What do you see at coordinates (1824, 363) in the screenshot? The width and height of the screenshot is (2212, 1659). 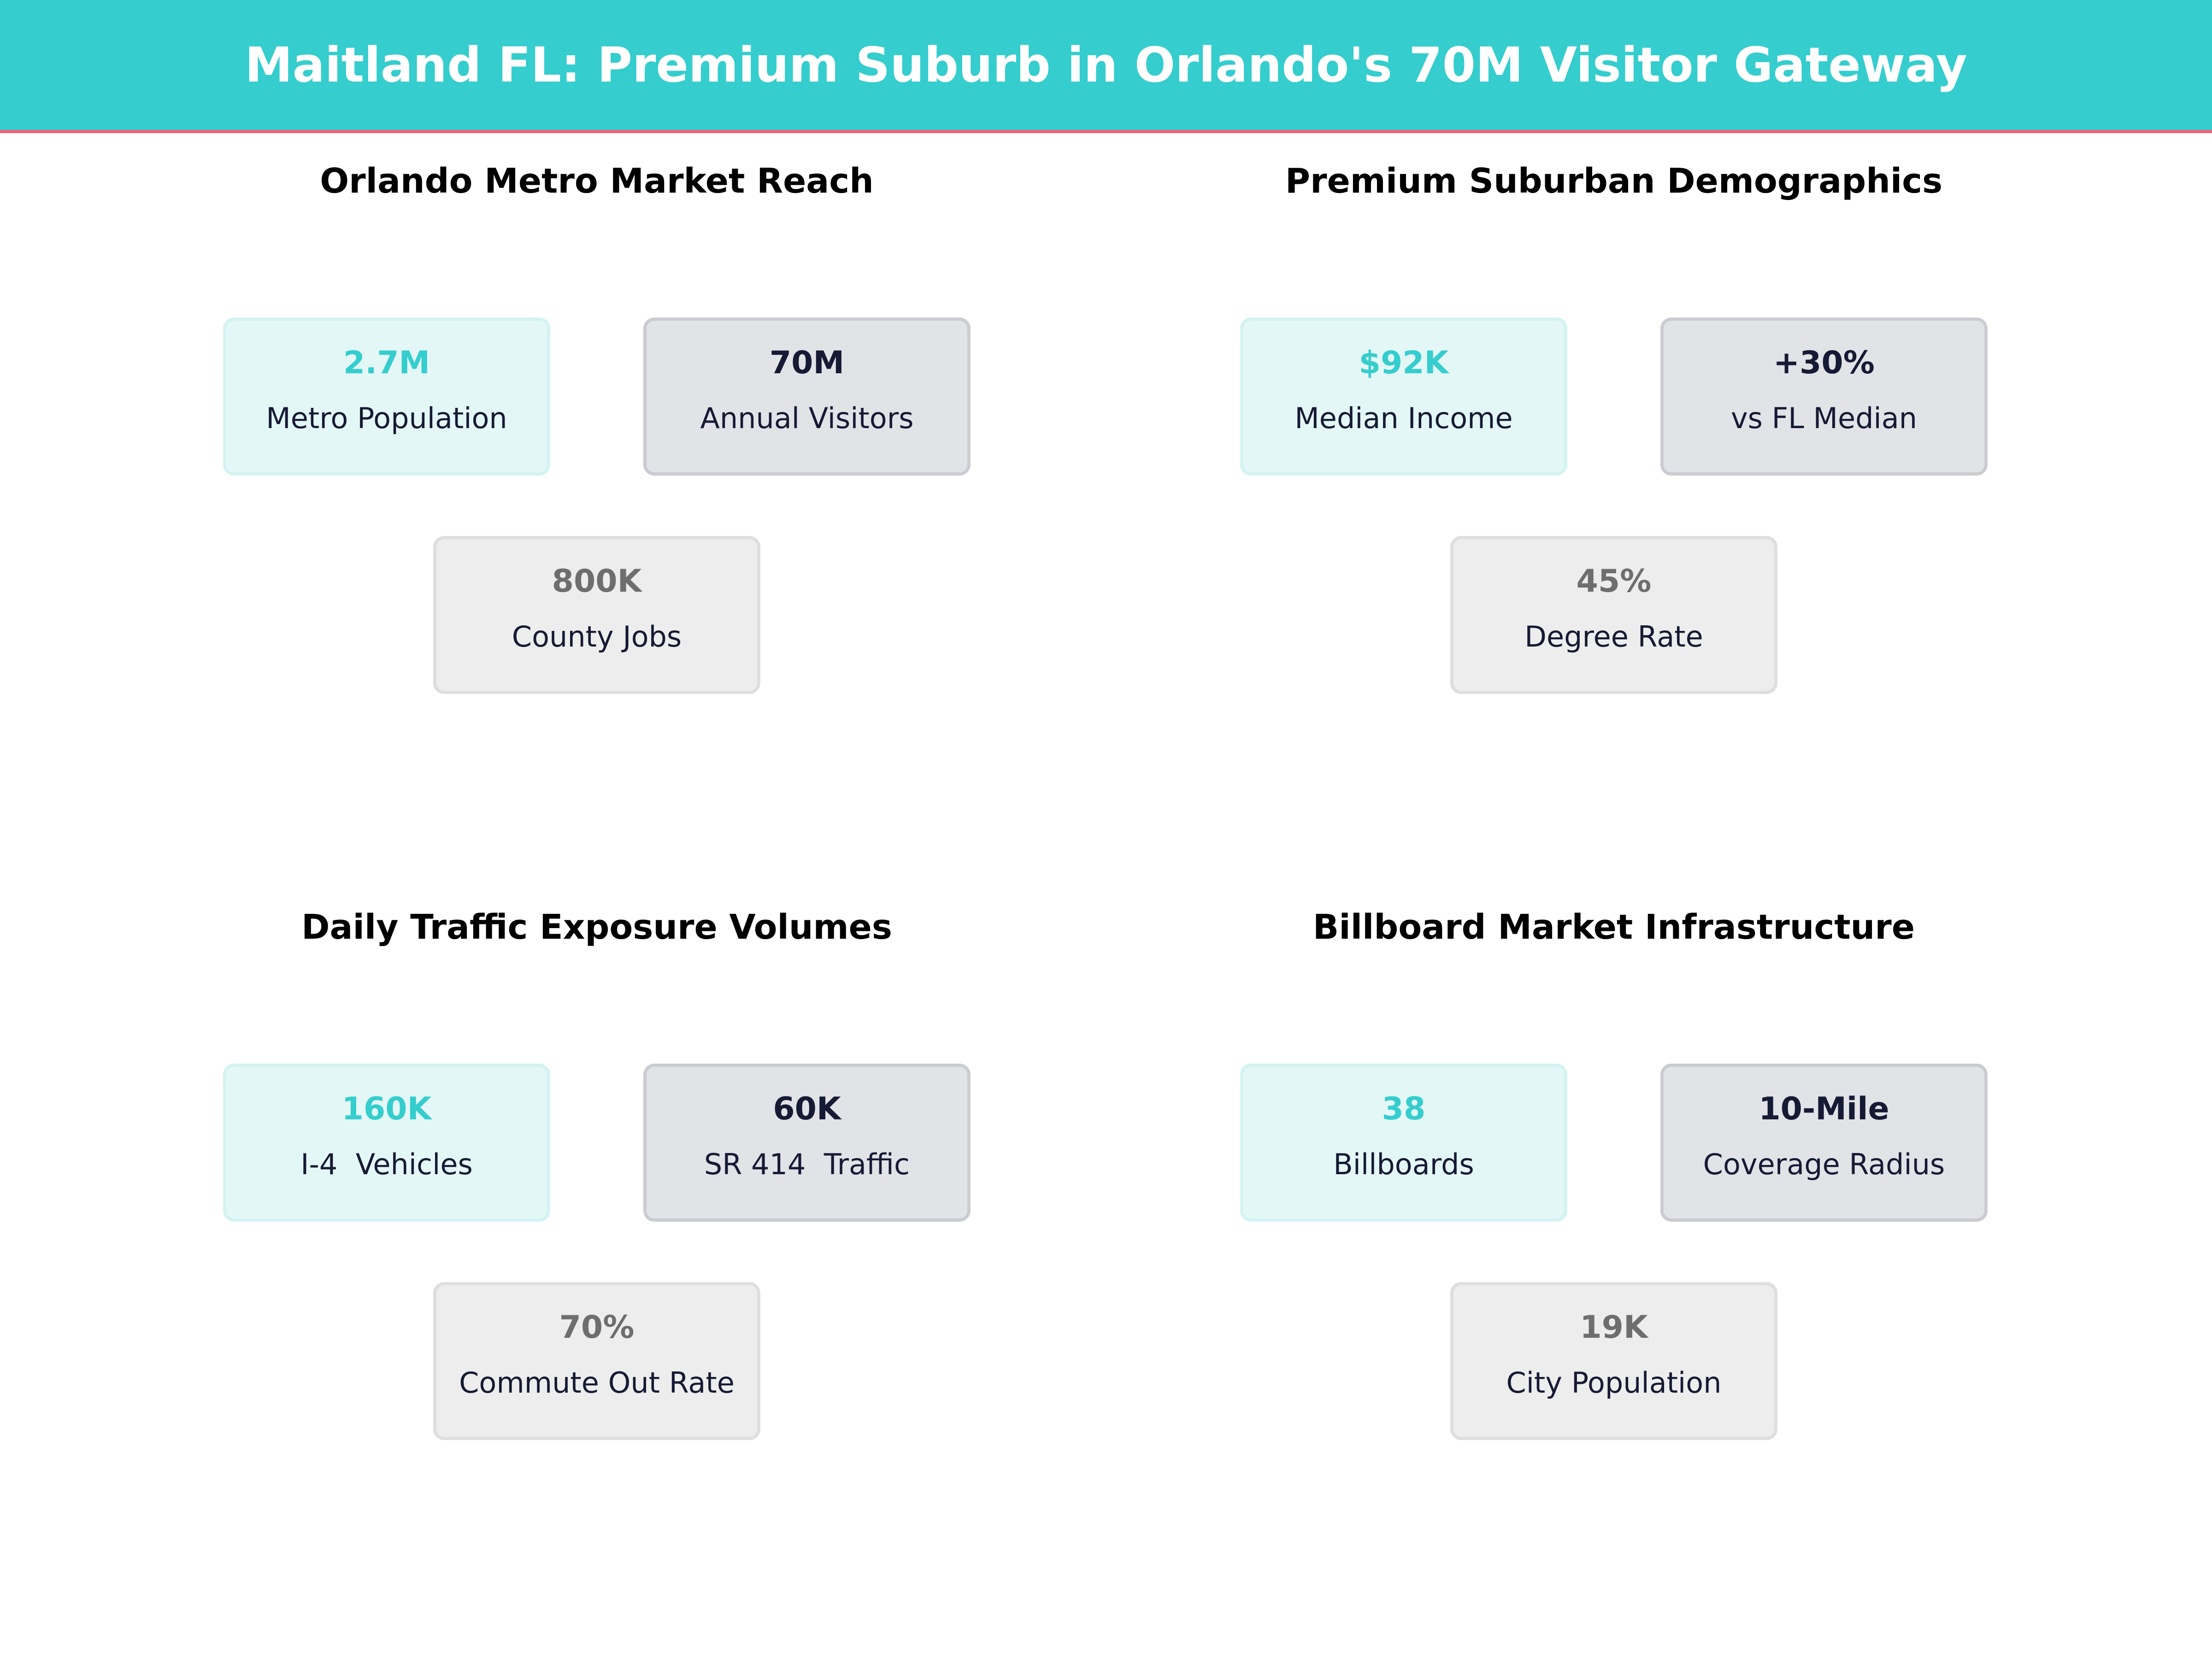 I see `metric-value: +30%` at bounding box center [1824, 363].